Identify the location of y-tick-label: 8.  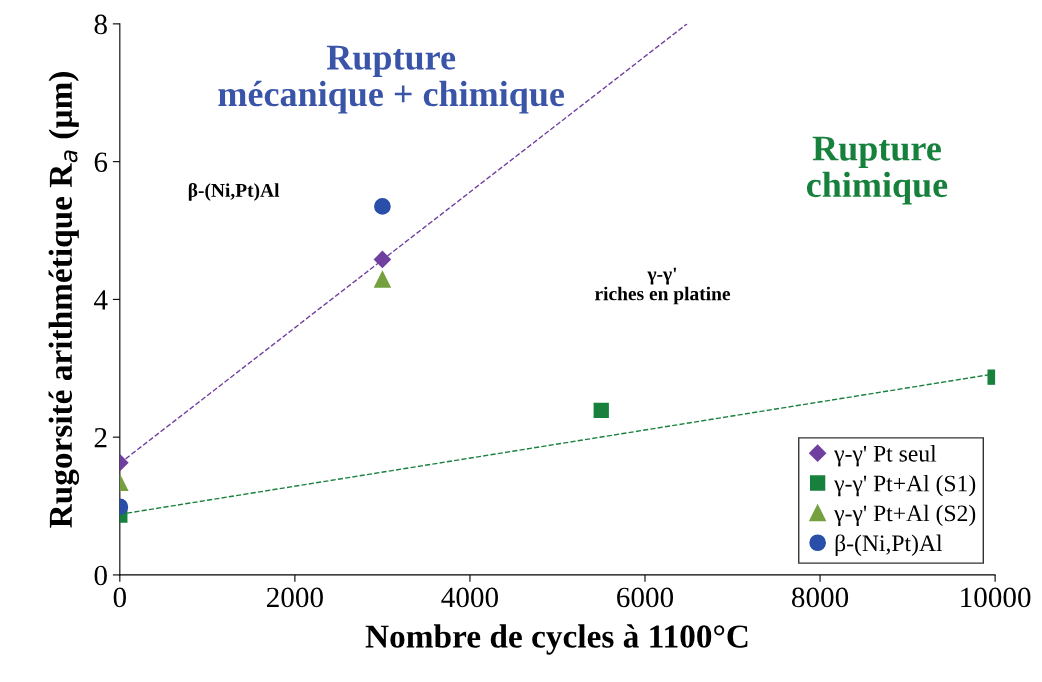
(100, 24).